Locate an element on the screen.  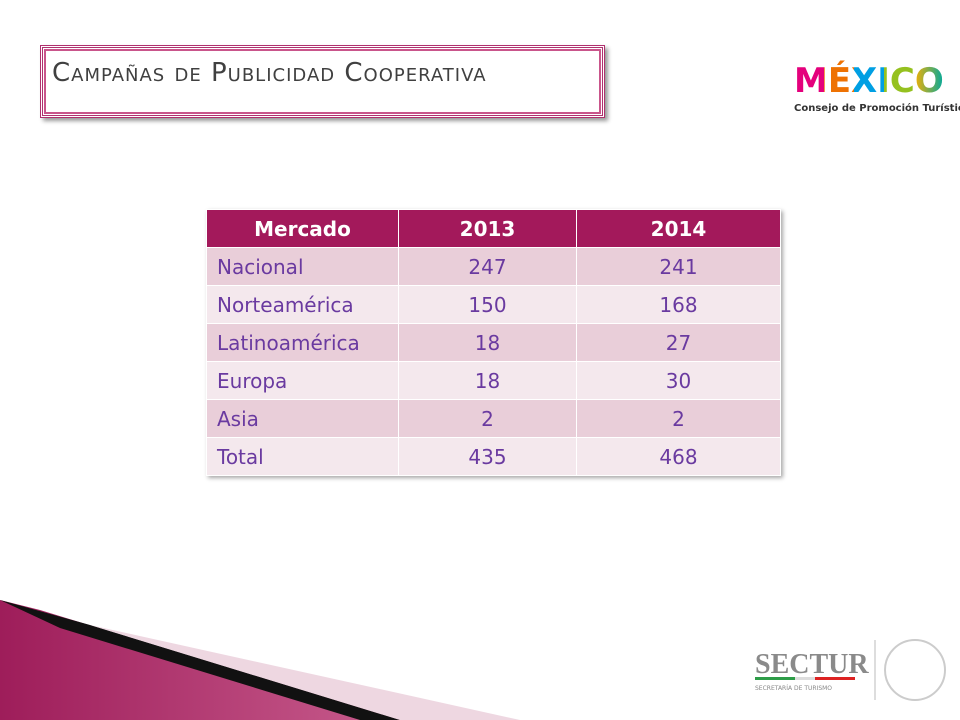
cell-value: 241 is located at coordinates (678, 266).